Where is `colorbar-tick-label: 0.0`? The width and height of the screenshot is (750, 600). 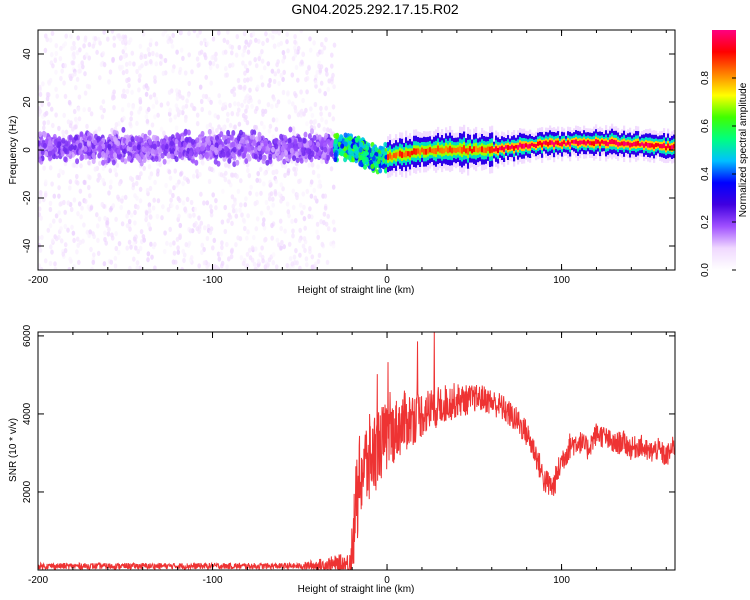
colorbar-tick-label: 0.0 is located at coordinates (705, 270).